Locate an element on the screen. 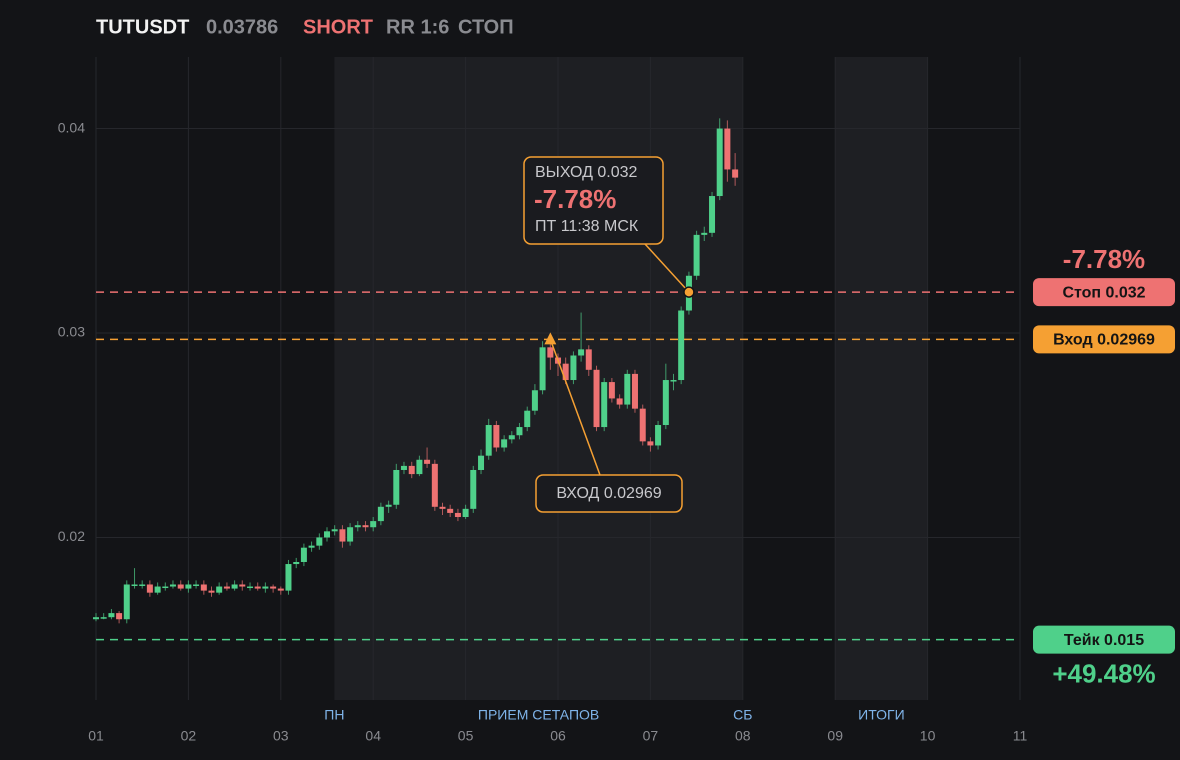  x-tick-label: 03 is located at coordinates (281, 736).